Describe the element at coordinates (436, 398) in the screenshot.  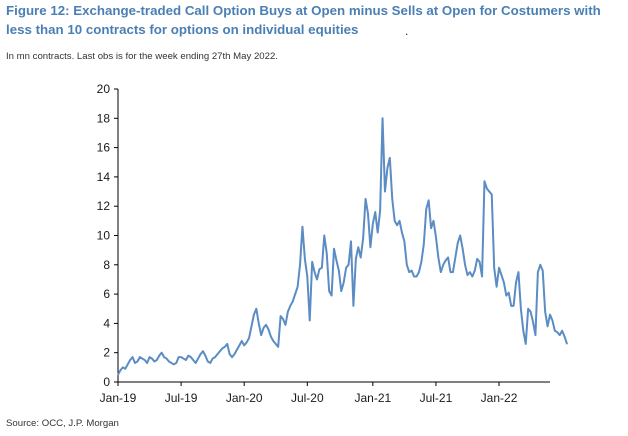
I see `x-tick-label: Jul-21` at that location.